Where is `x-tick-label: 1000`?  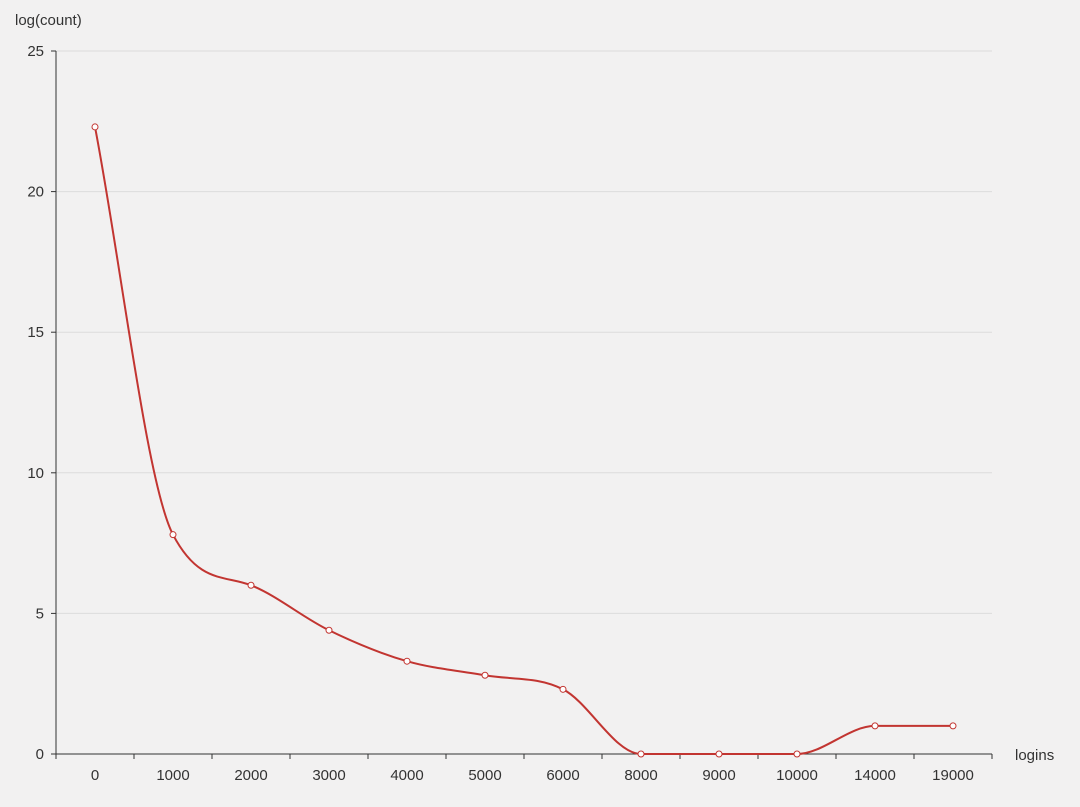 x-tick-label: 1000 is located at coordinates (172, 775).